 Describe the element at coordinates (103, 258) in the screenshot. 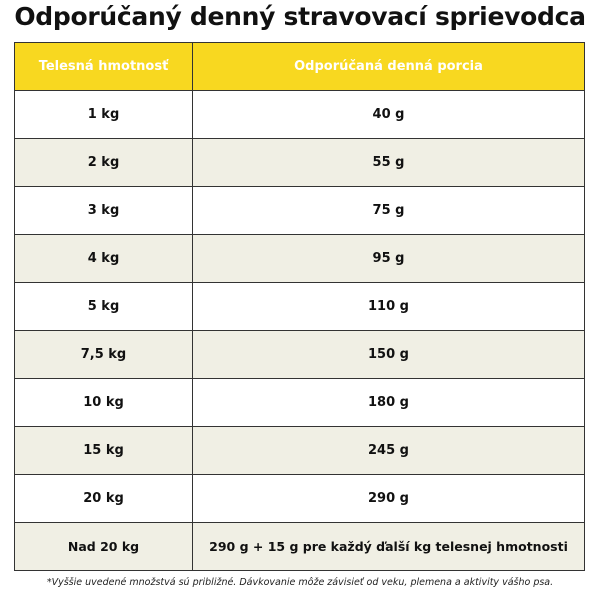

I see `weight-cell: 4 kg` at that location.